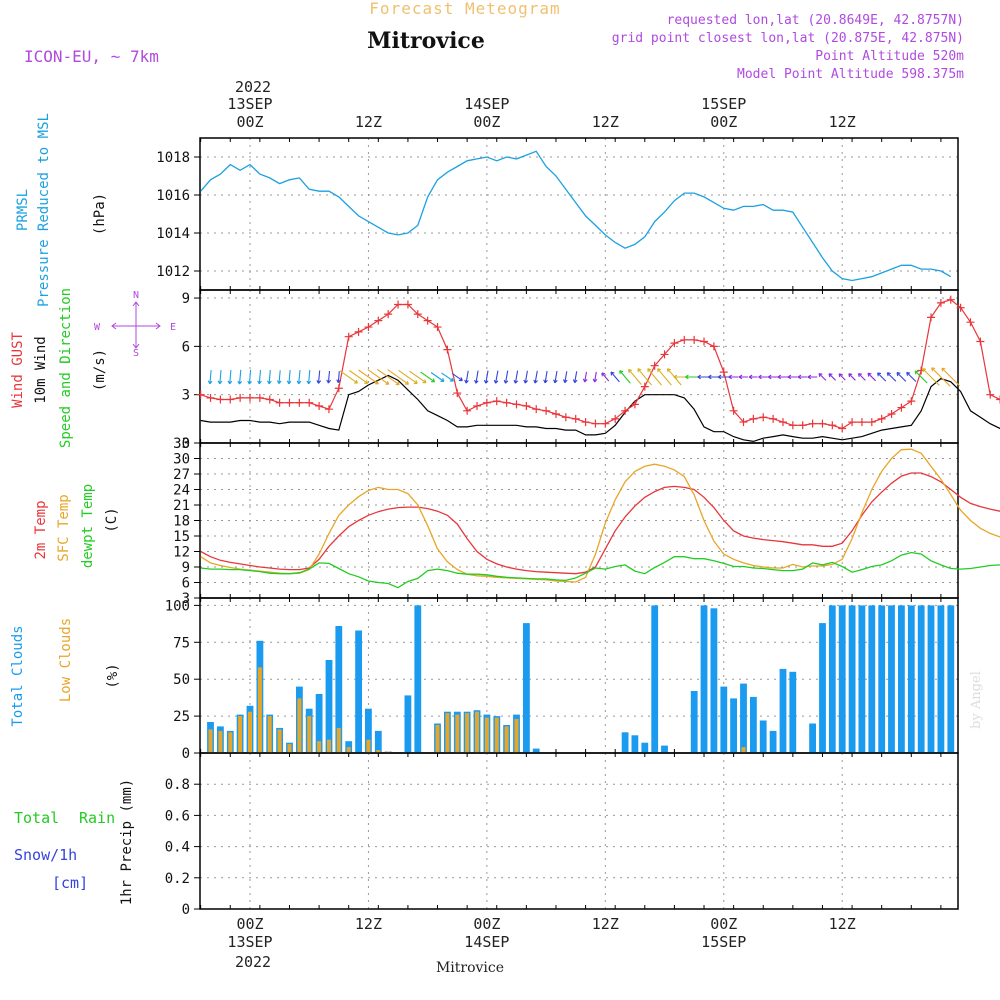 Image resolution: width=1000 pixels, height=1000 pixels. I want to click on temp-unit-label: (C), so click(112, 519).